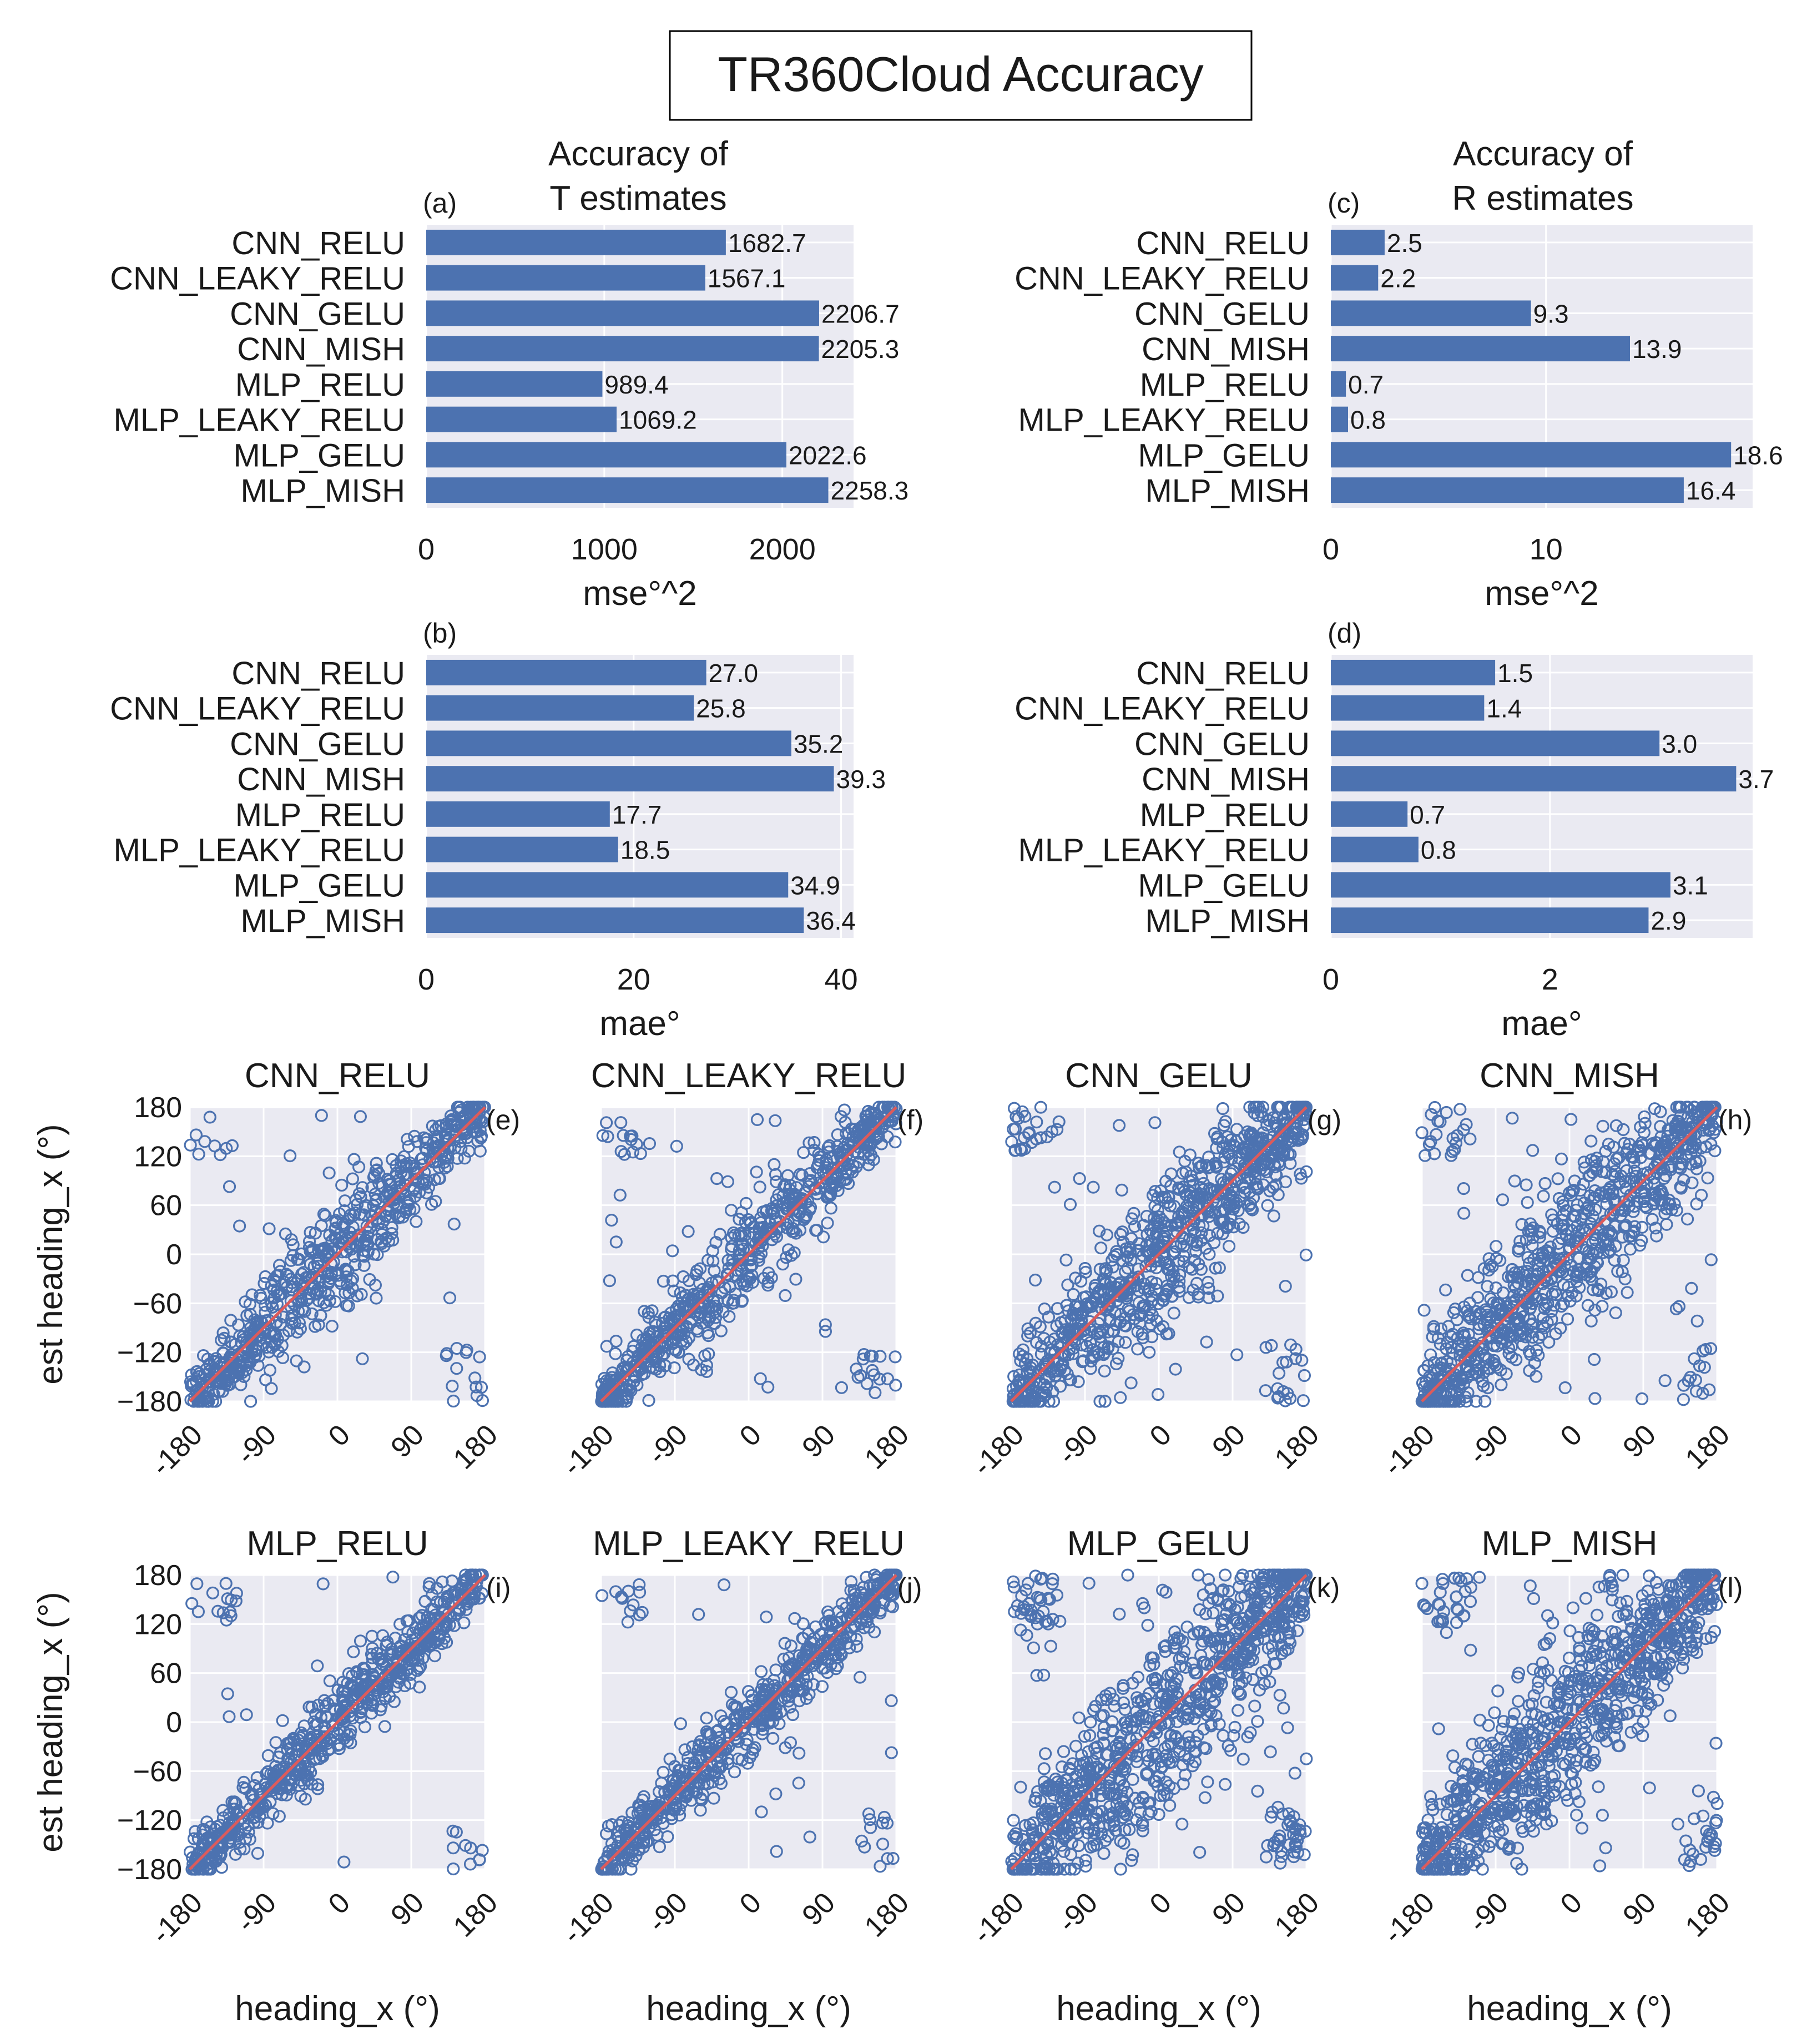 The width and height of the screenshot is (1807, 2044). I want to click on data-points, so click(337, 1255).